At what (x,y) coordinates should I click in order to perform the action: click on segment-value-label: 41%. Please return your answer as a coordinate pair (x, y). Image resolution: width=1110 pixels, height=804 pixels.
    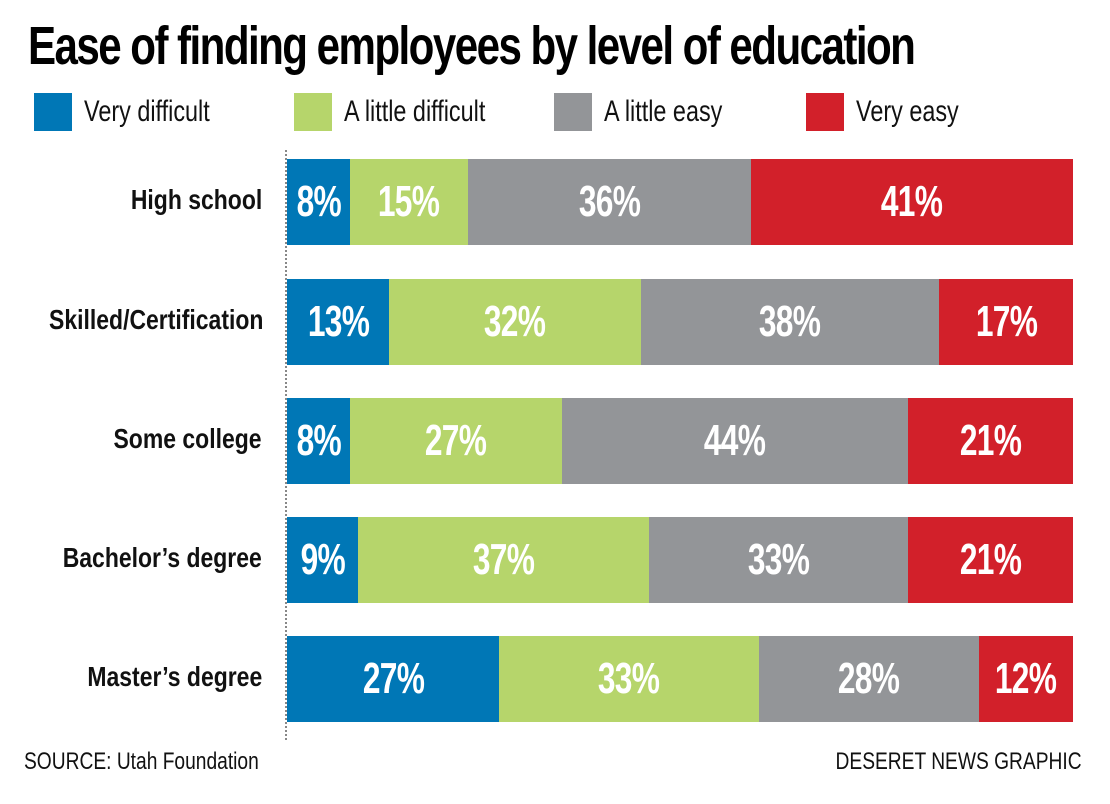
    Looking at the image, I should click on (912, 201).